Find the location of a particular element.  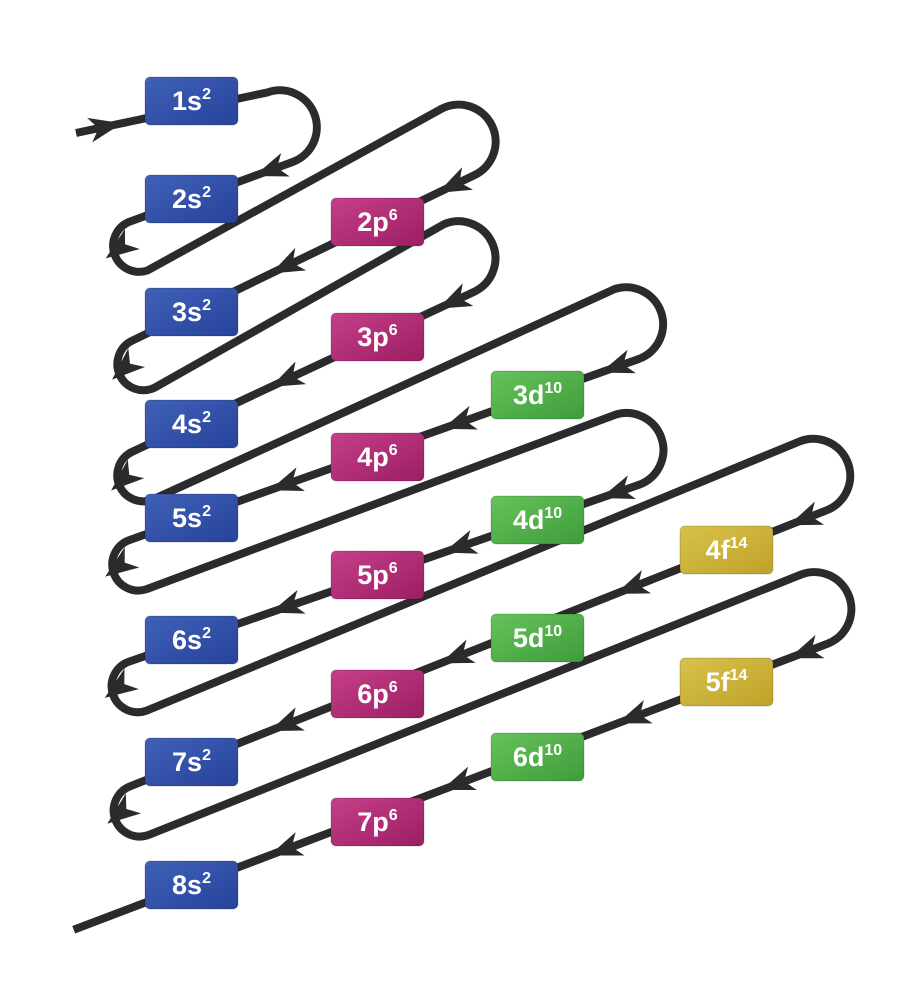

orbital-box-3p: 3p6 is located at coordinates (377, 337).